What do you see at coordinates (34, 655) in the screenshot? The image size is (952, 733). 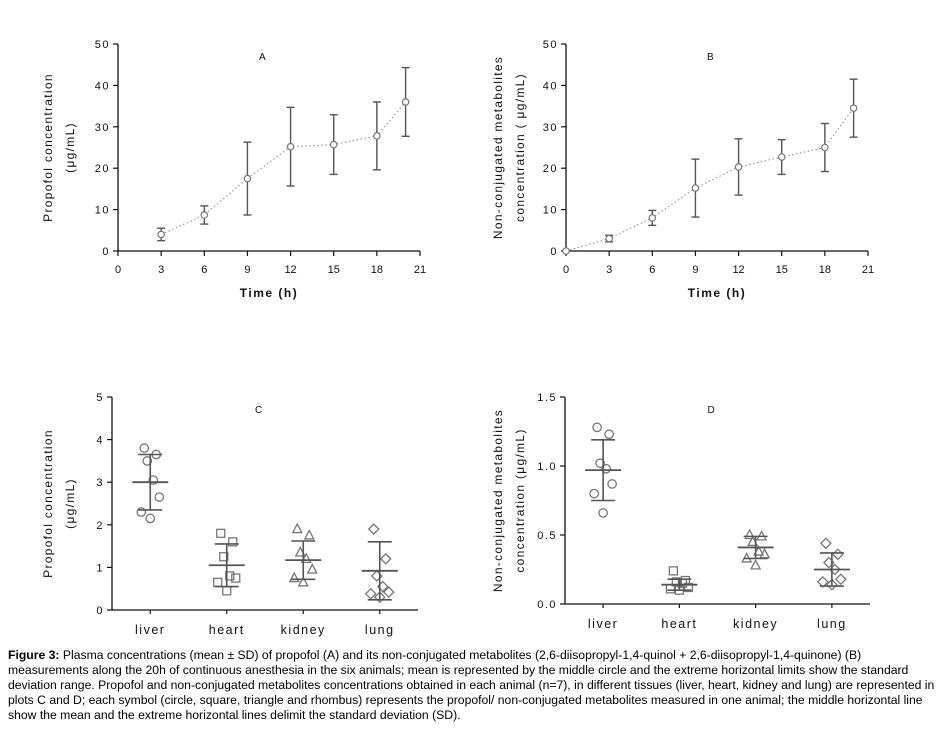 I see `caption-label: Figure 3:` at bounding box center [34, 655].